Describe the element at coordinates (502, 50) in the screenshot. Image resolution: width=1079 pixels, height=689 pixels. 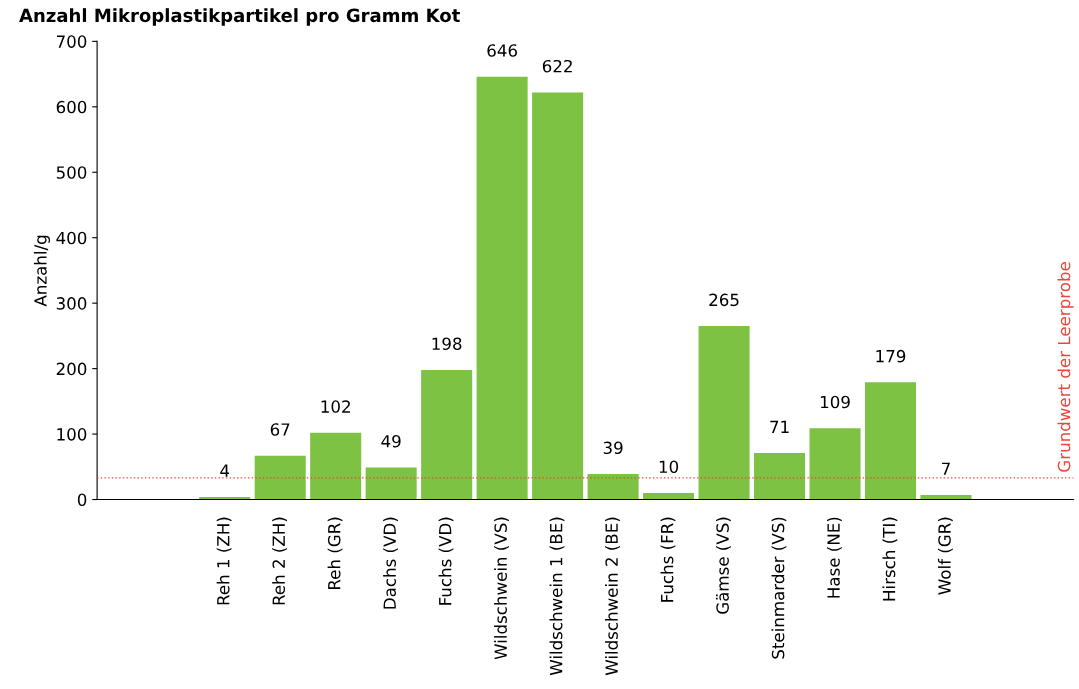
I see `data-label: 646` at that location.